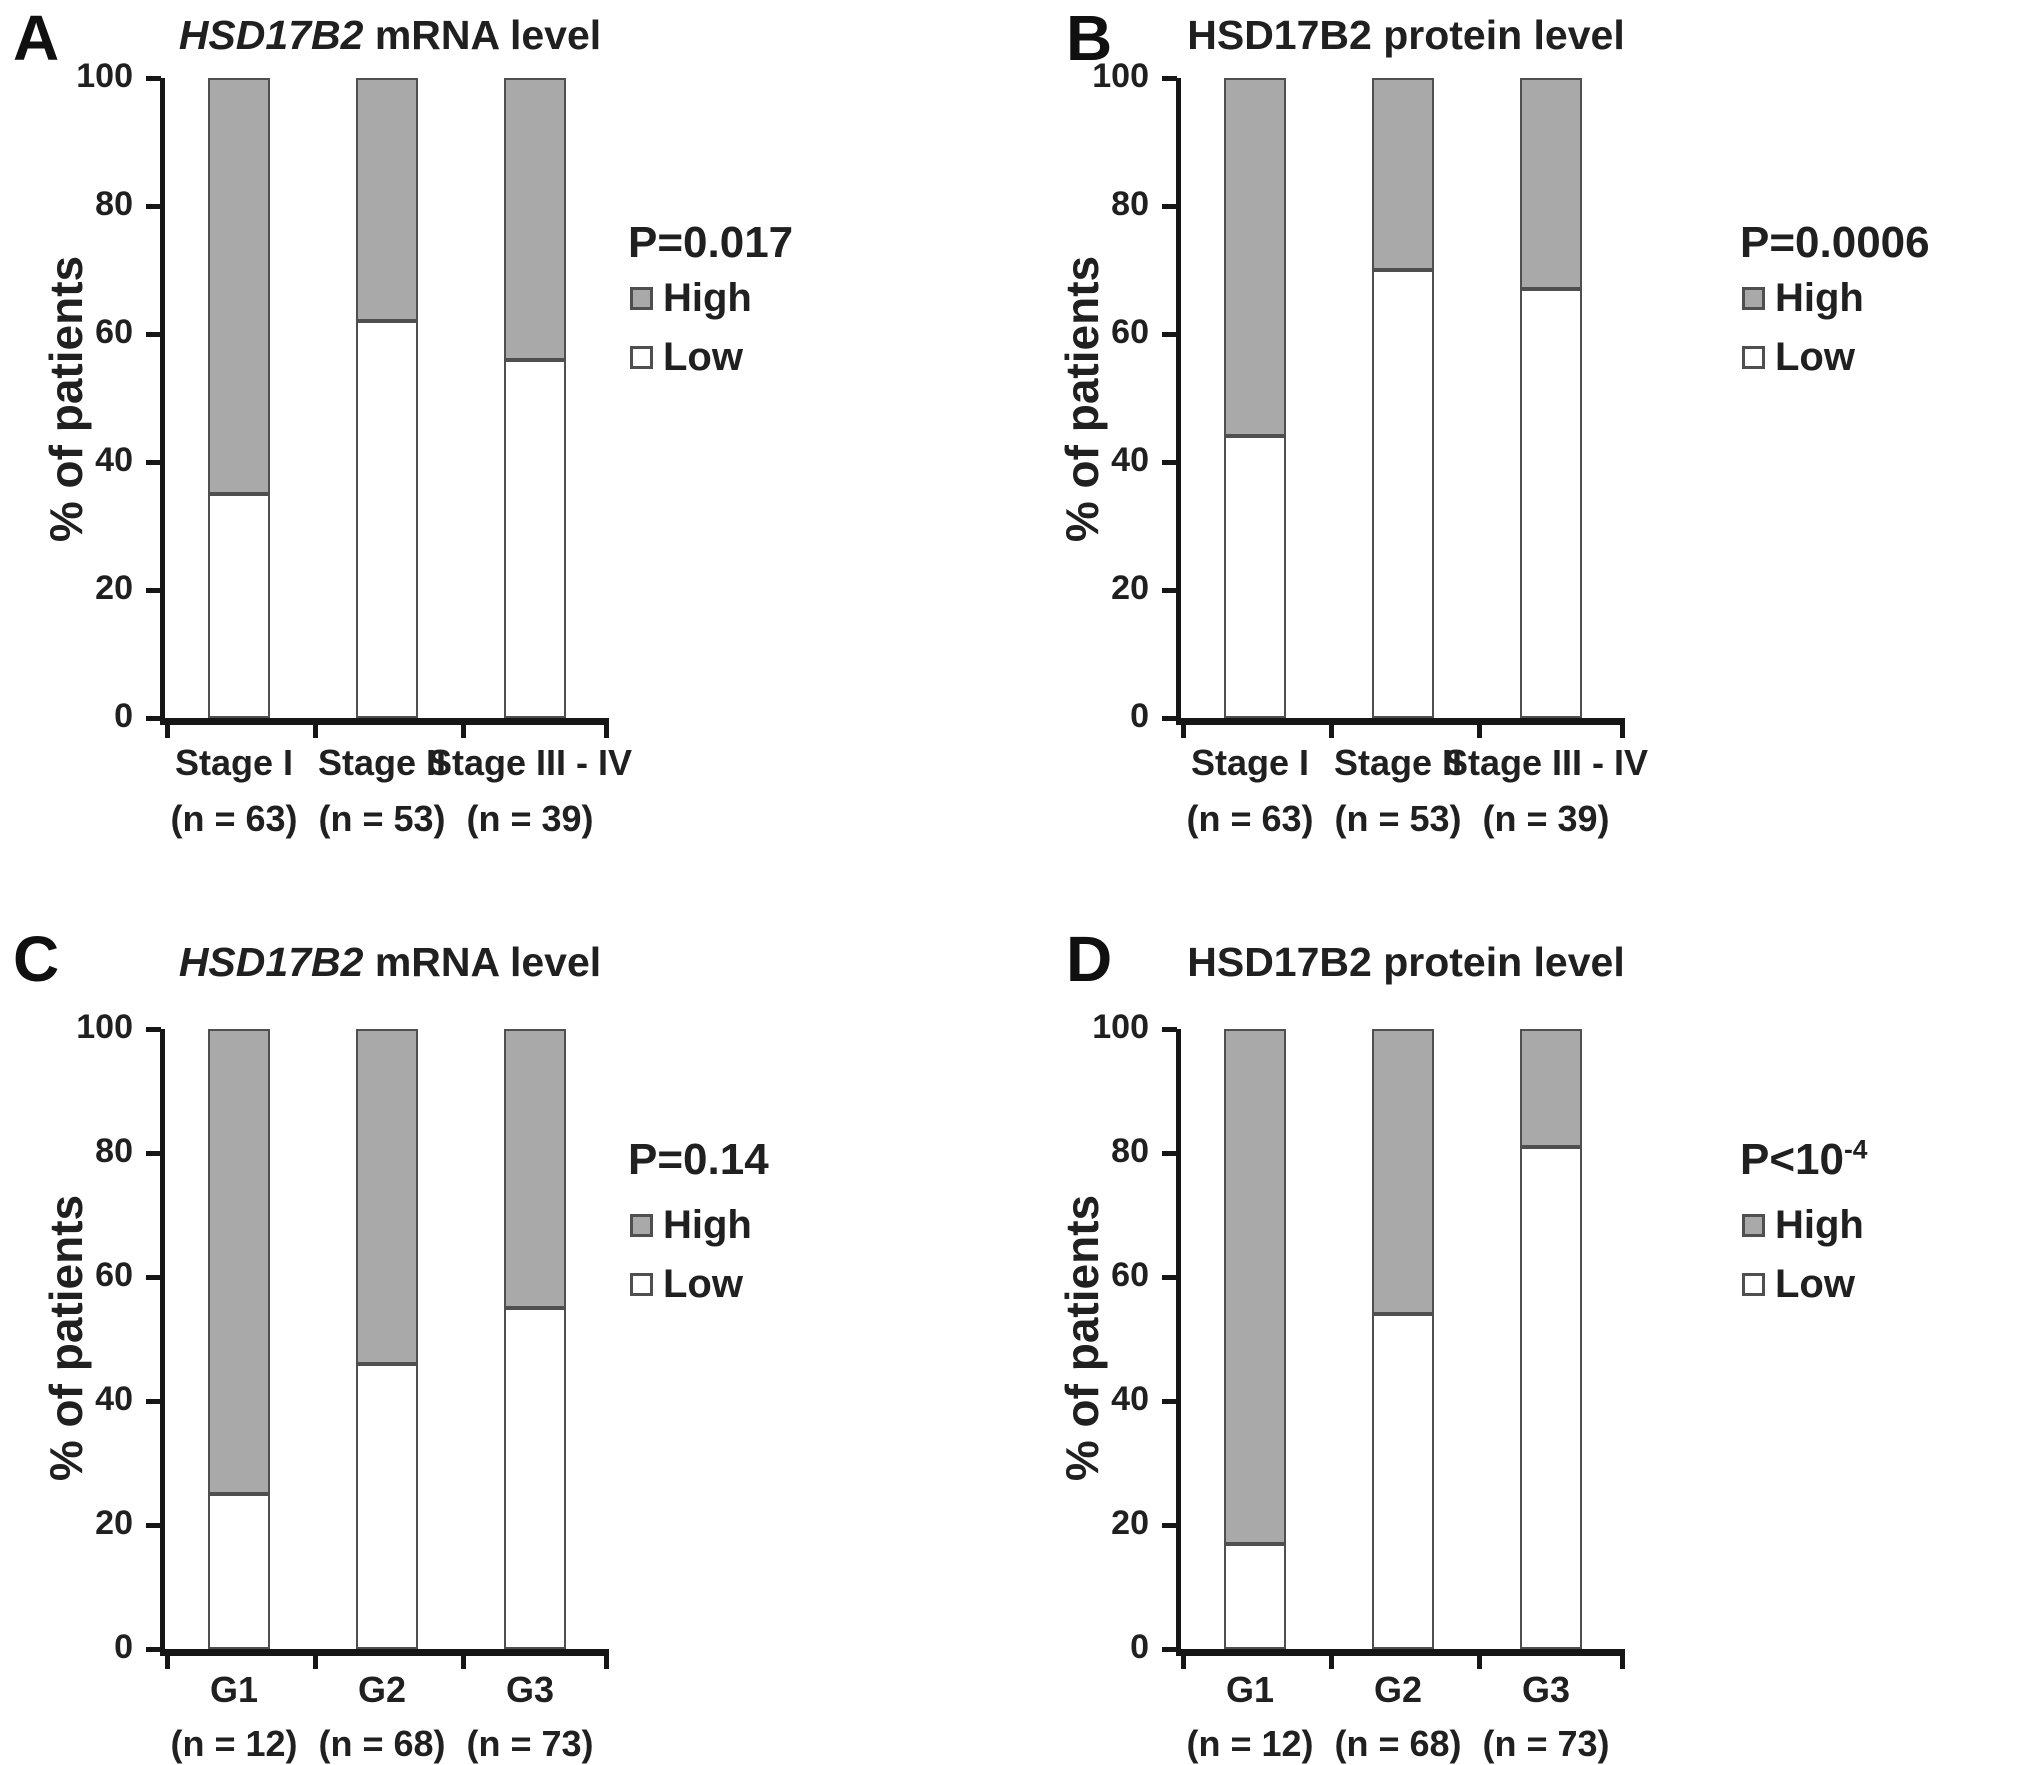 The height and width of the screenshot is (1765, 2031). Describe the element at coordinates (382, 762) in the screenshot. I see `x-category-label: Stage II` at that location.